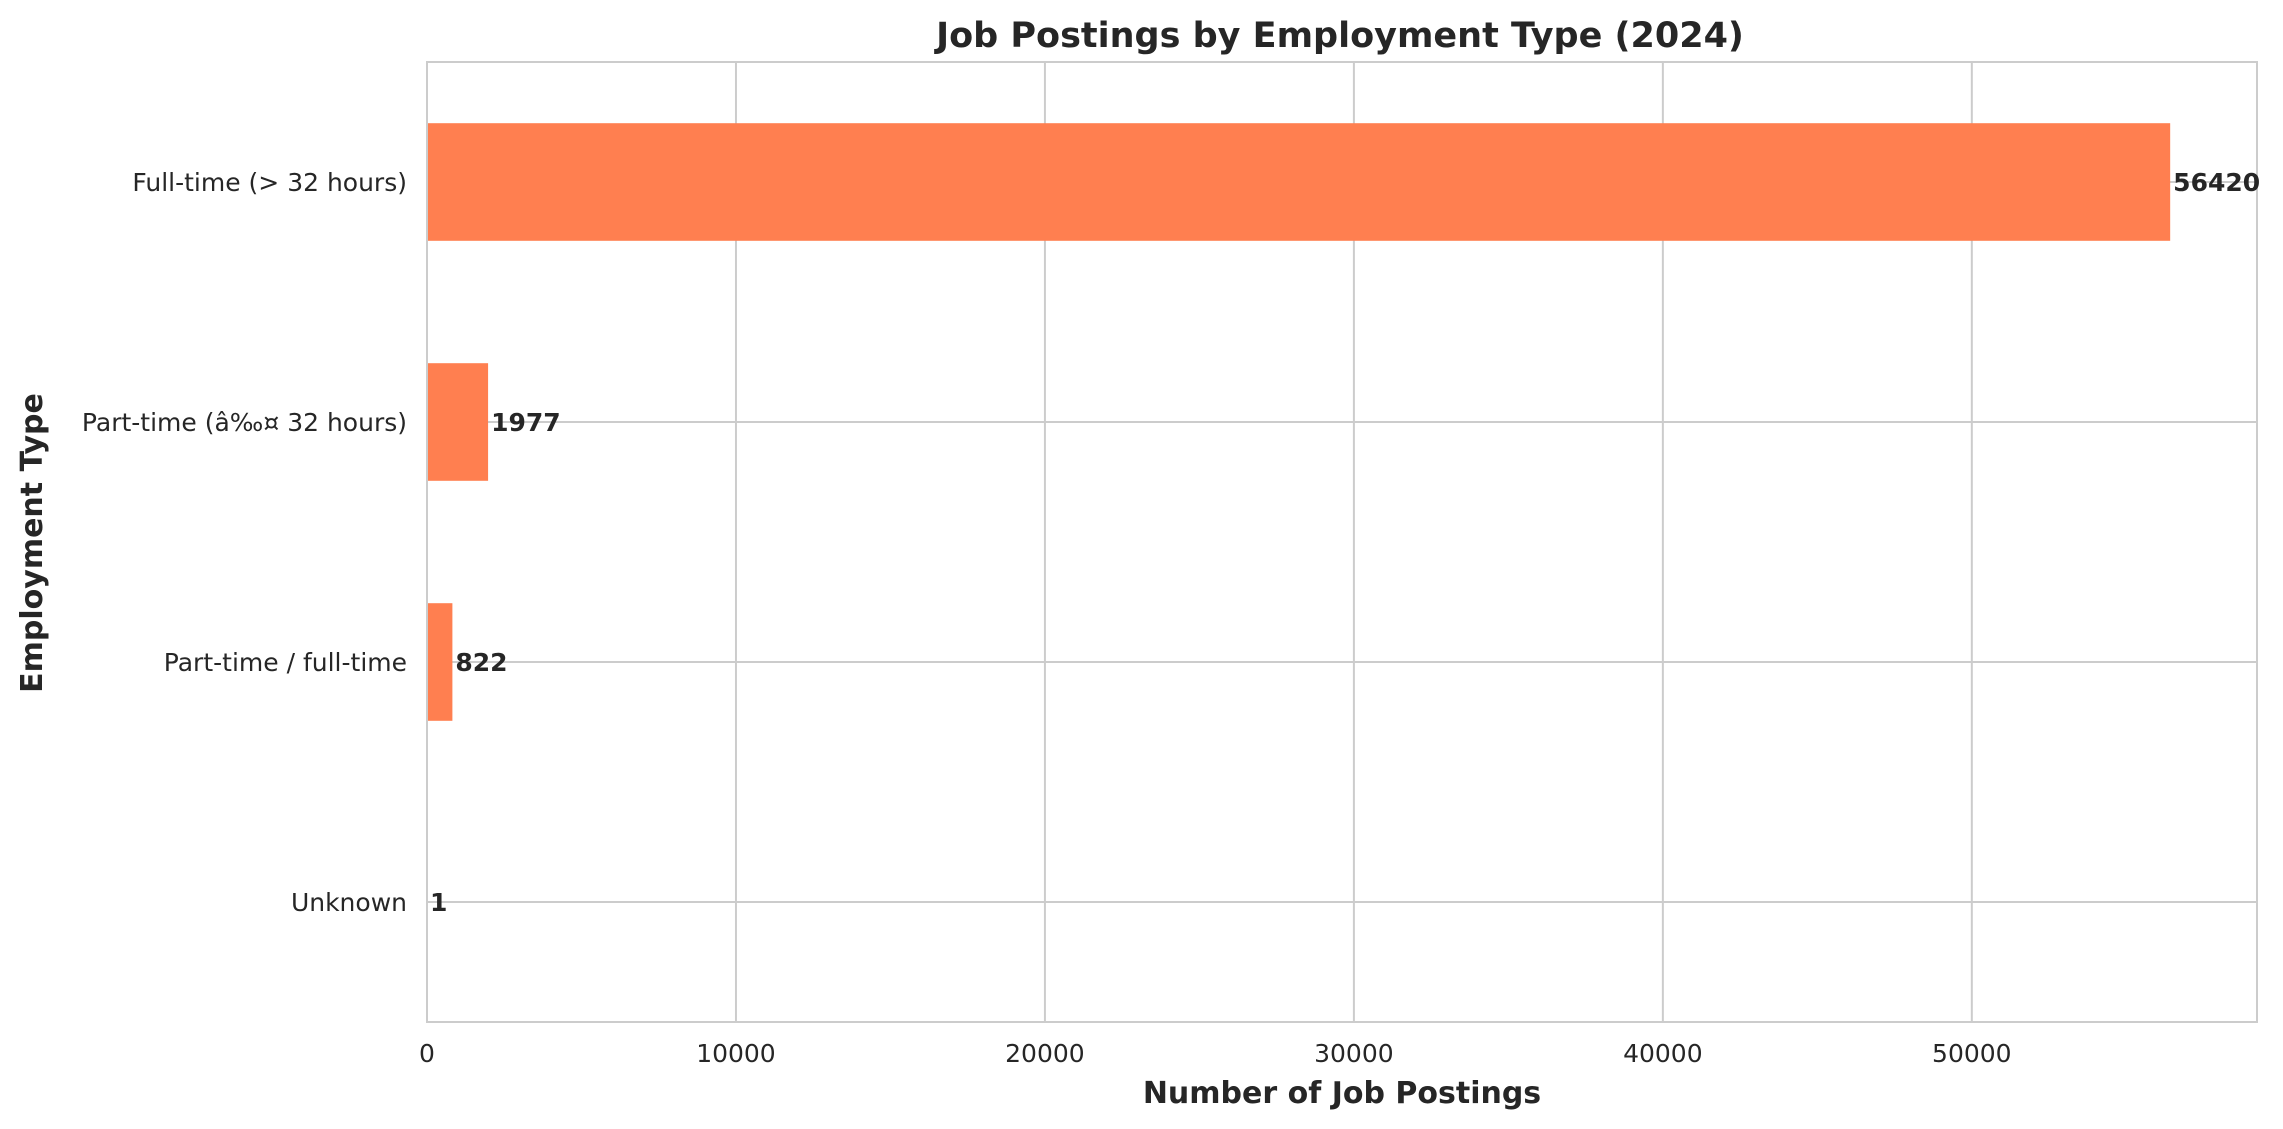 The height and width of the screenshot is (1129, 2283). What do you see at coordinates (2216, 182) in the screenshot?
I see `data-label: 56420` at bounding box center [2216, 182].